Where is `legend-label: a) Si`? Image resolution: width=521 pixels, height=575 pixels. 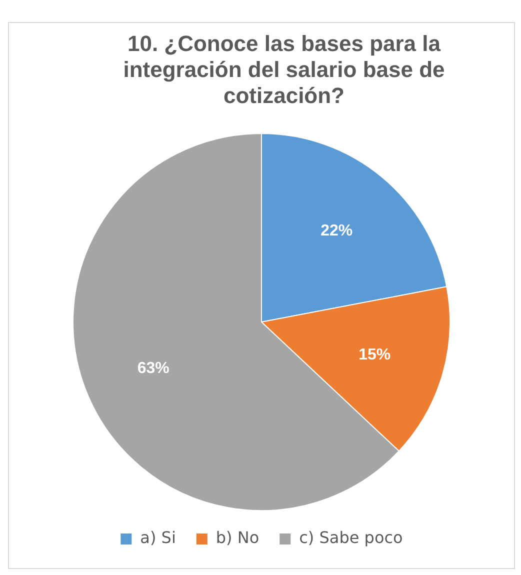 legend-label: a) Si is located at coordinates (158, 538).